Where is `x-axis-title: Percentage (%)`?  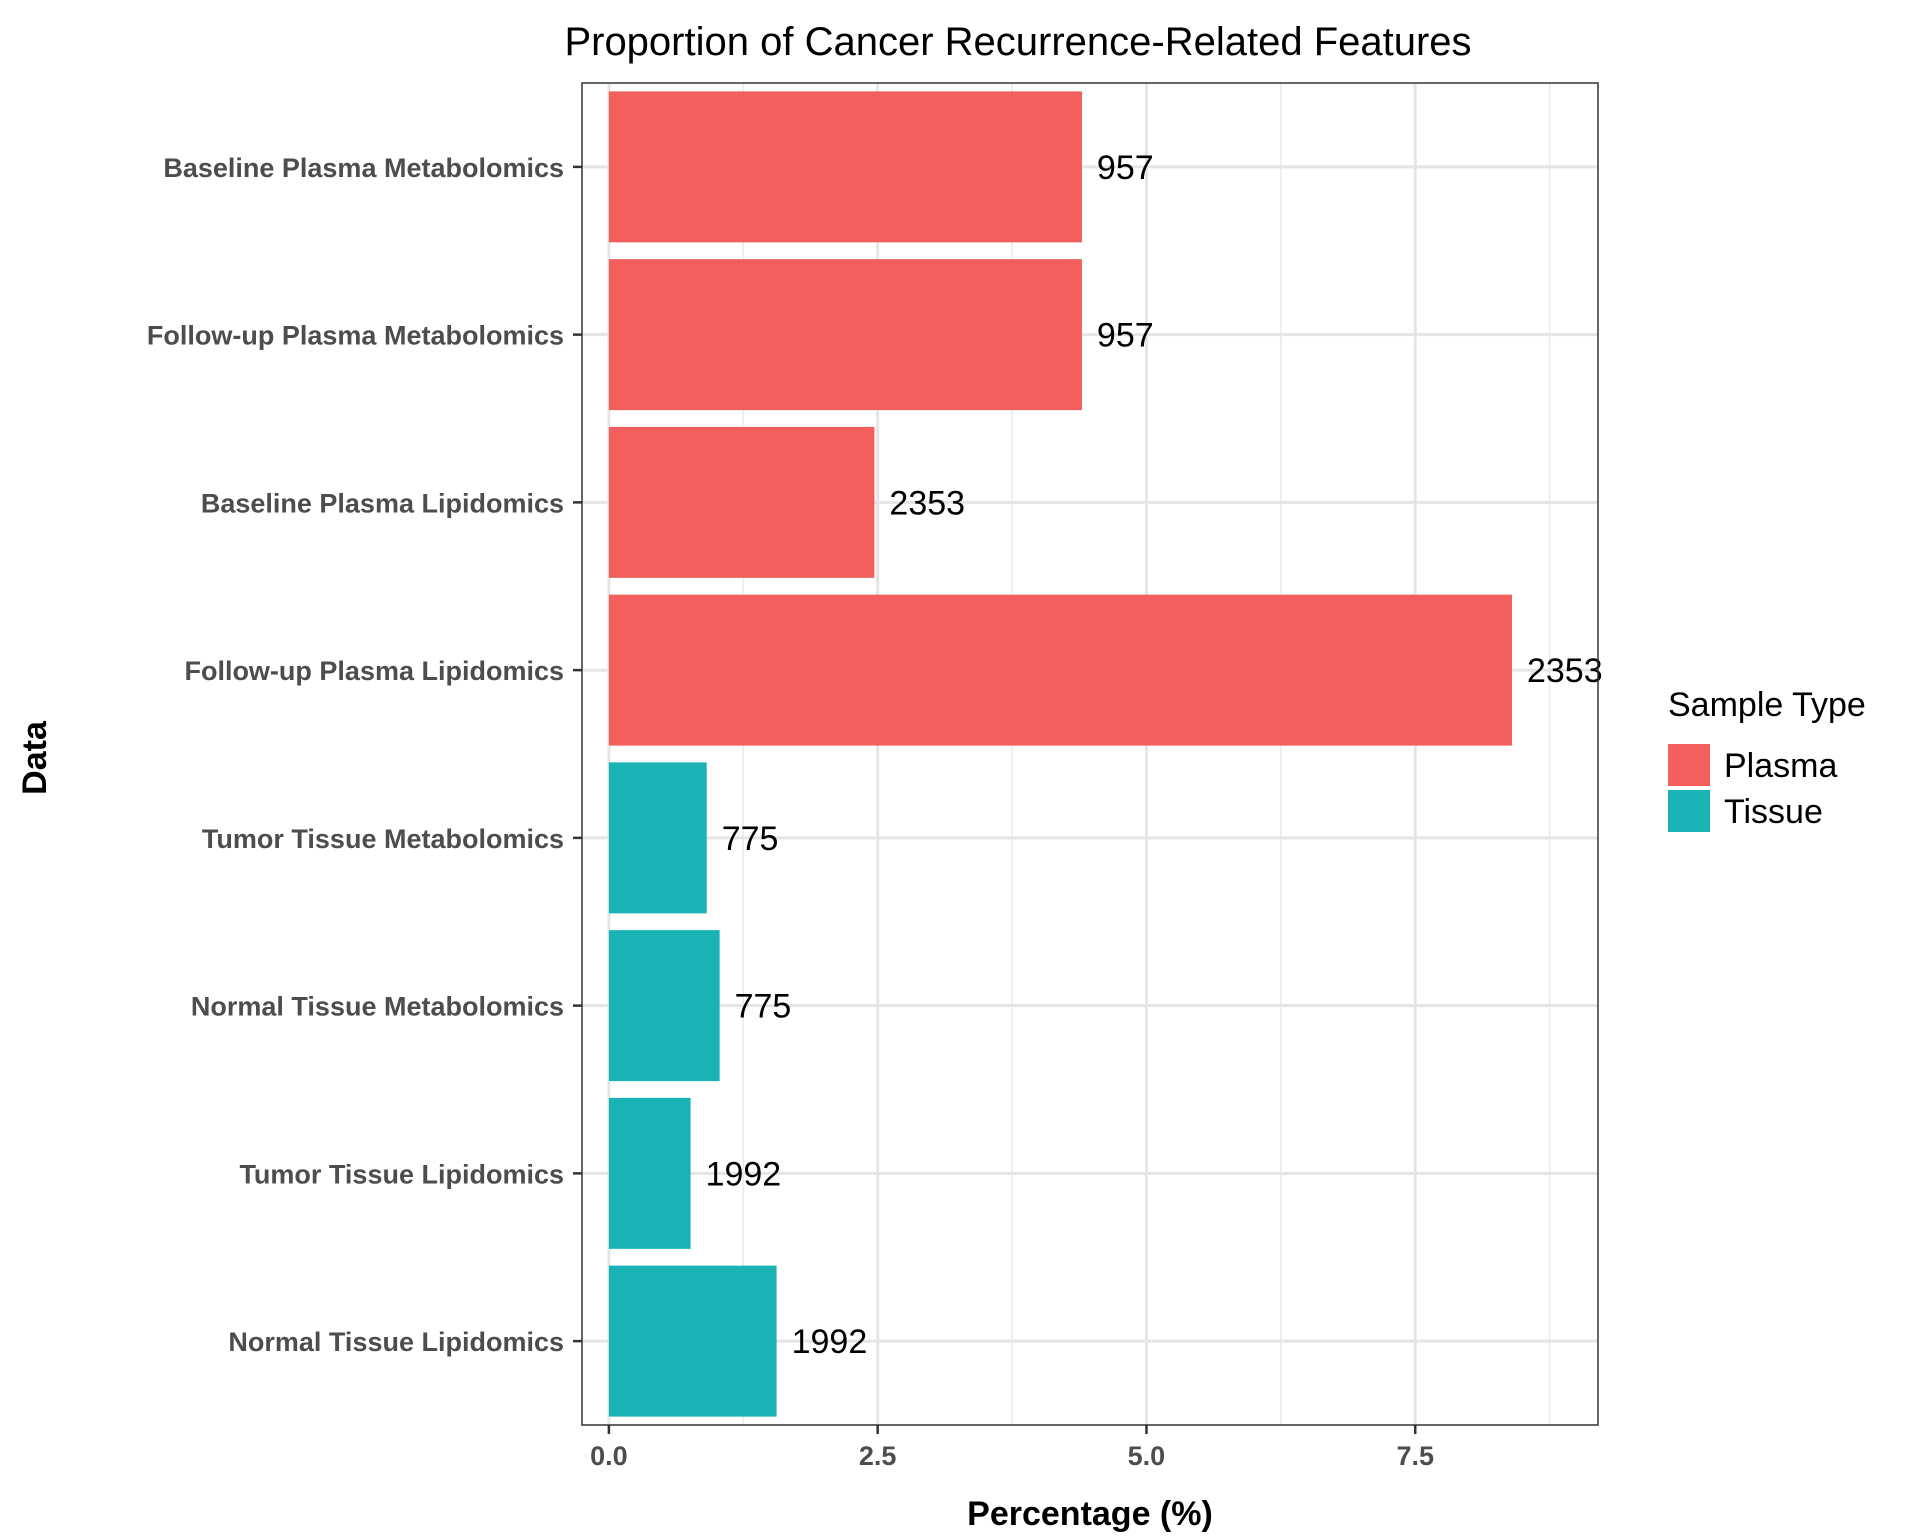 x-axis-title: Percentage (%) is located at coordinates (1090, 1514).